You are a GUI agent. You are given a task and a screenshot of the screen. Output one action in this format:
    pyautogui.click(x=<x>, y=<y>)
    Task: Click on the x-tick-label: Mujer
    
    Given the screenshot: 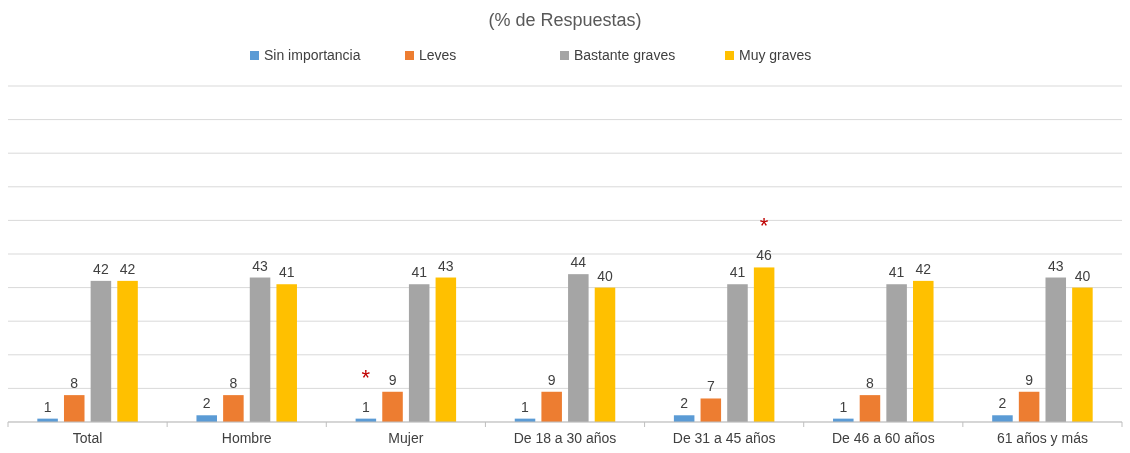 What is the action you would take?
    pyautogui.click(x=406, y=438)
    